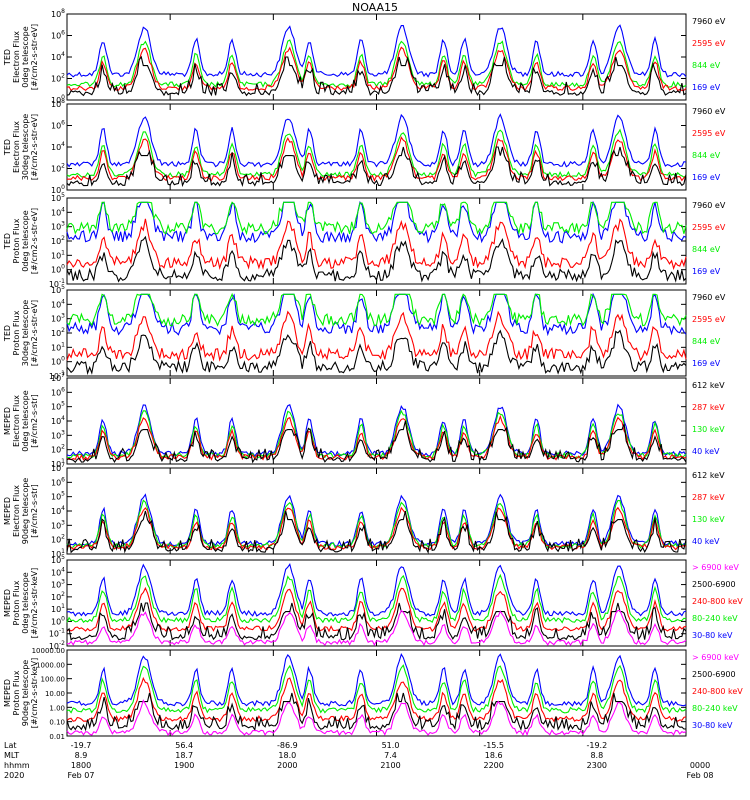  What do you see at coordinates (53, 680) in the screenshot?
I see `y-tick-label: 100.00` at bounding box center [53, 680].